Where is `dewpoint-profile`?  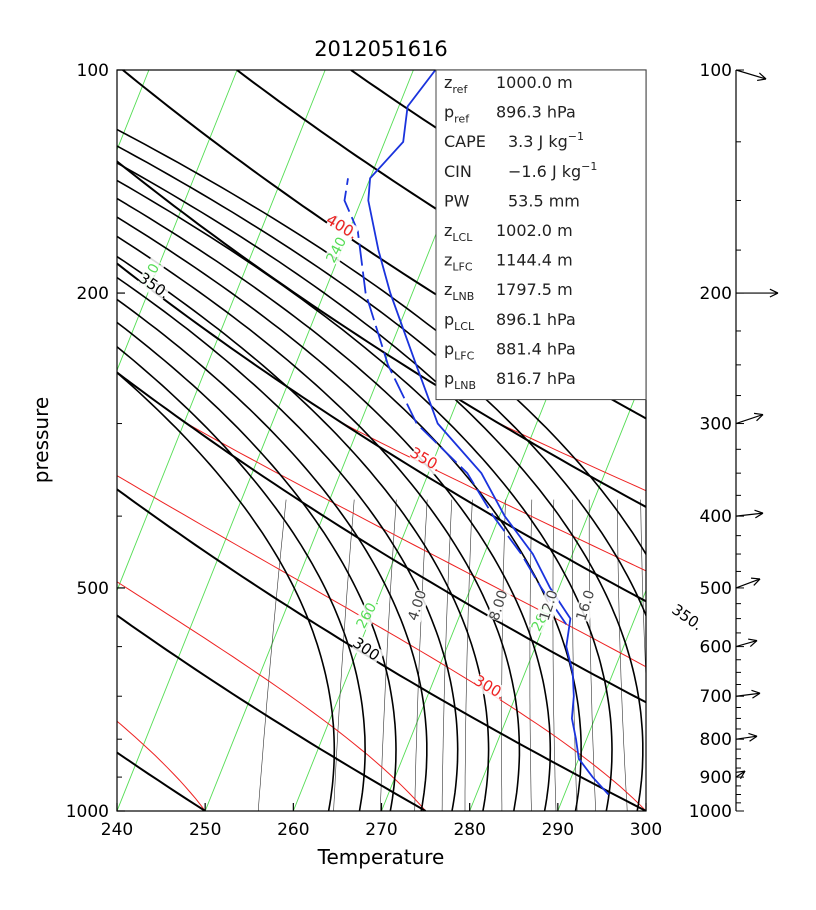 dewpoint-profile is located at coordinates (455, 401).